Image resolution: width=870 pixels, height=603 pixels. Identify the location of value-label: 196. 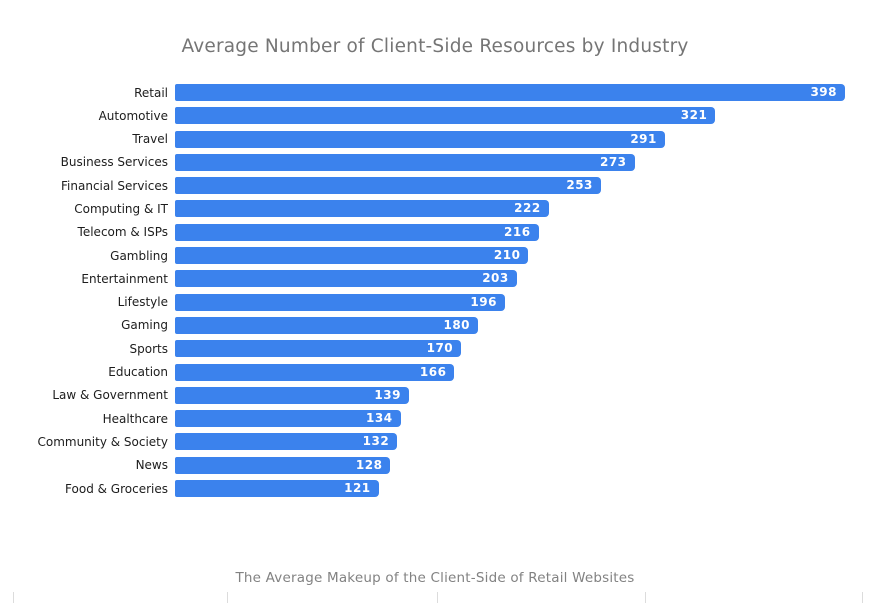
(483, 301).